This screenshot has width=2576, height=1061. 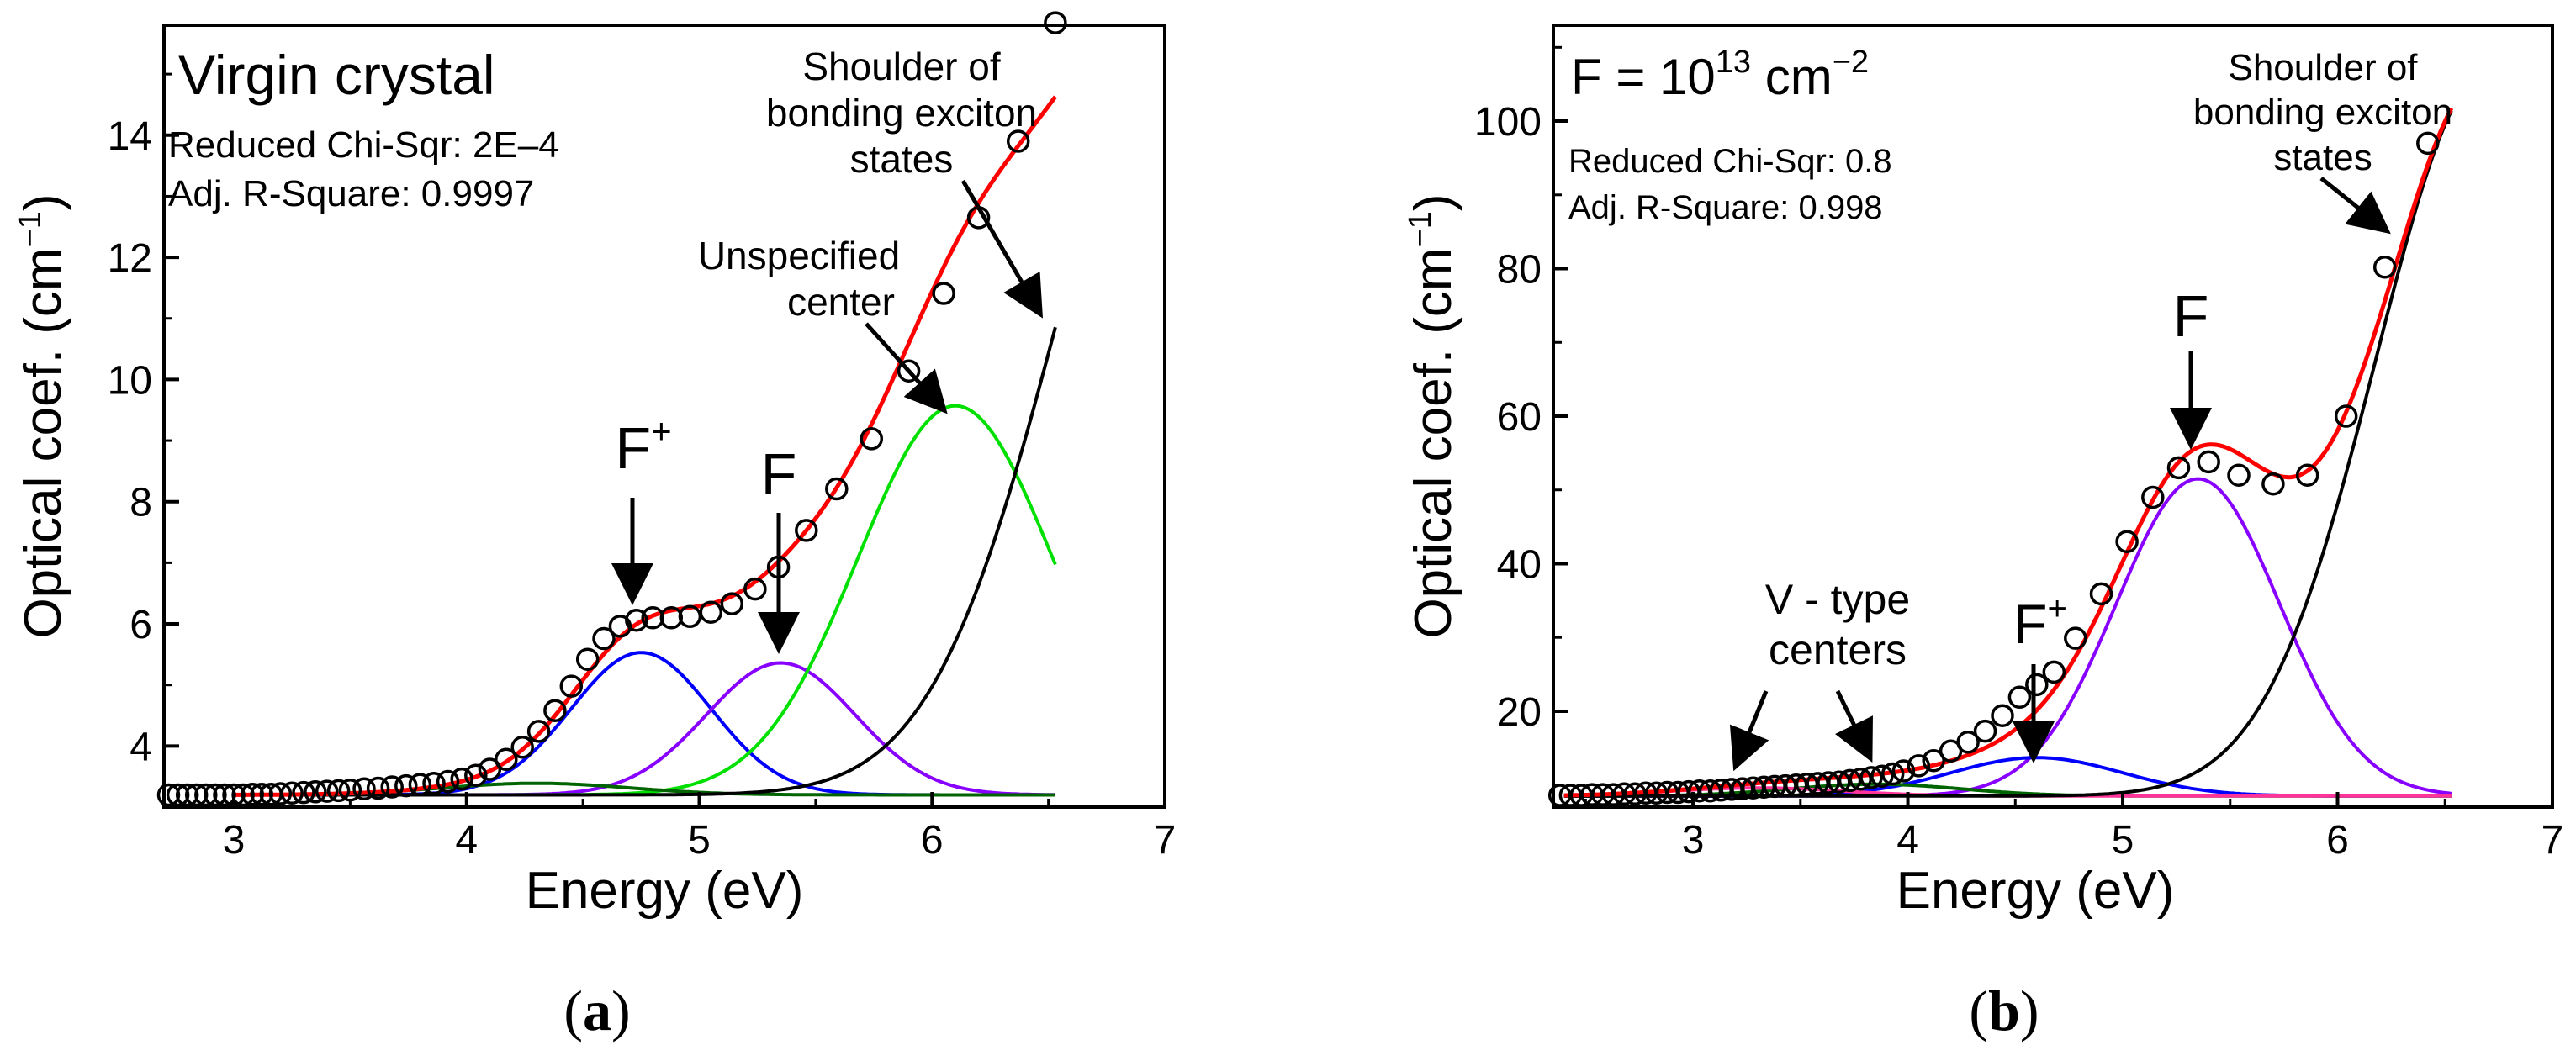 What do you see at coordinates (1838, 649) in the screenshot?
I see `annotation-vtype-b-line2: centers` at bounding box center [1838, 649].